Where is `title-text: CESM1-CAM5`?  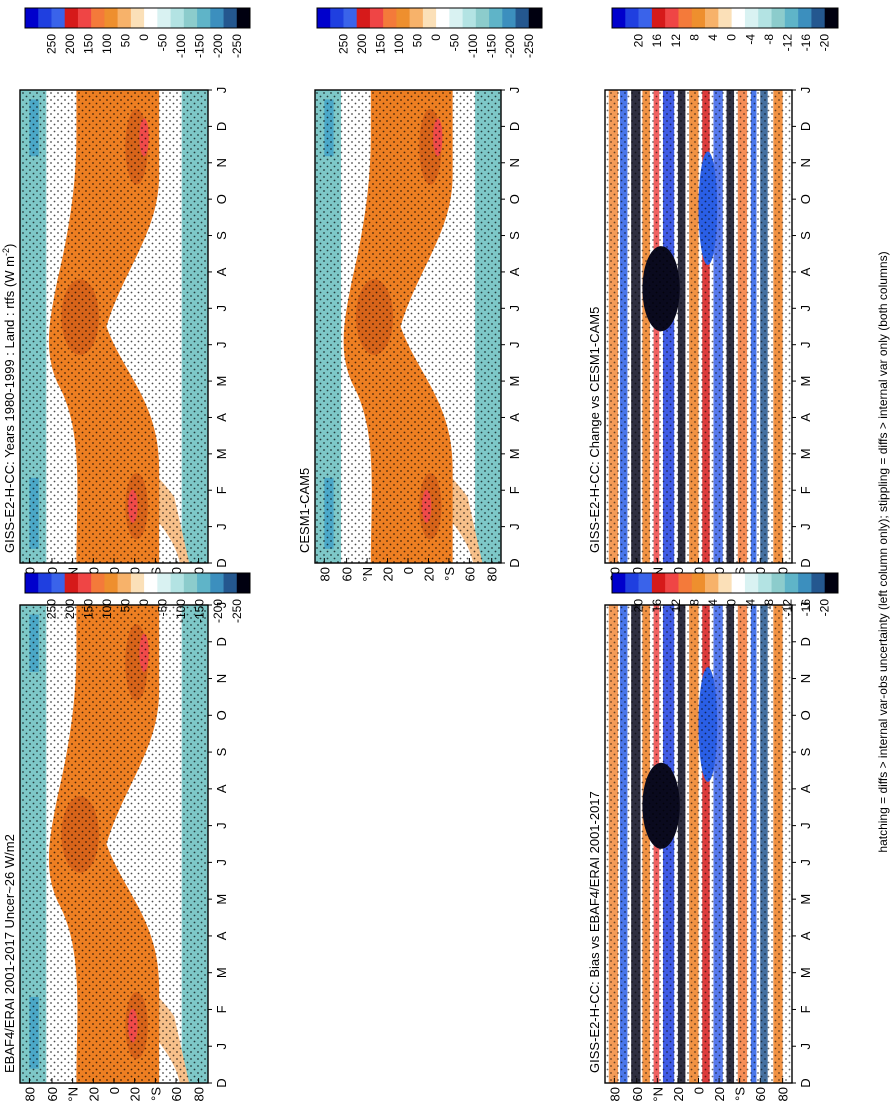 title-text: CESM1-CAM5 is located at coordinates (304, 510).